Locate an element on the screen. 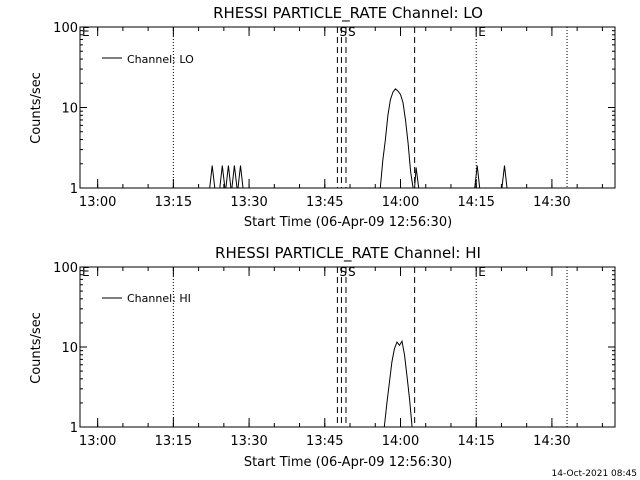  footer-timestamp: 14-Oct-2021 08:45 is located at coordinates (594, 474).